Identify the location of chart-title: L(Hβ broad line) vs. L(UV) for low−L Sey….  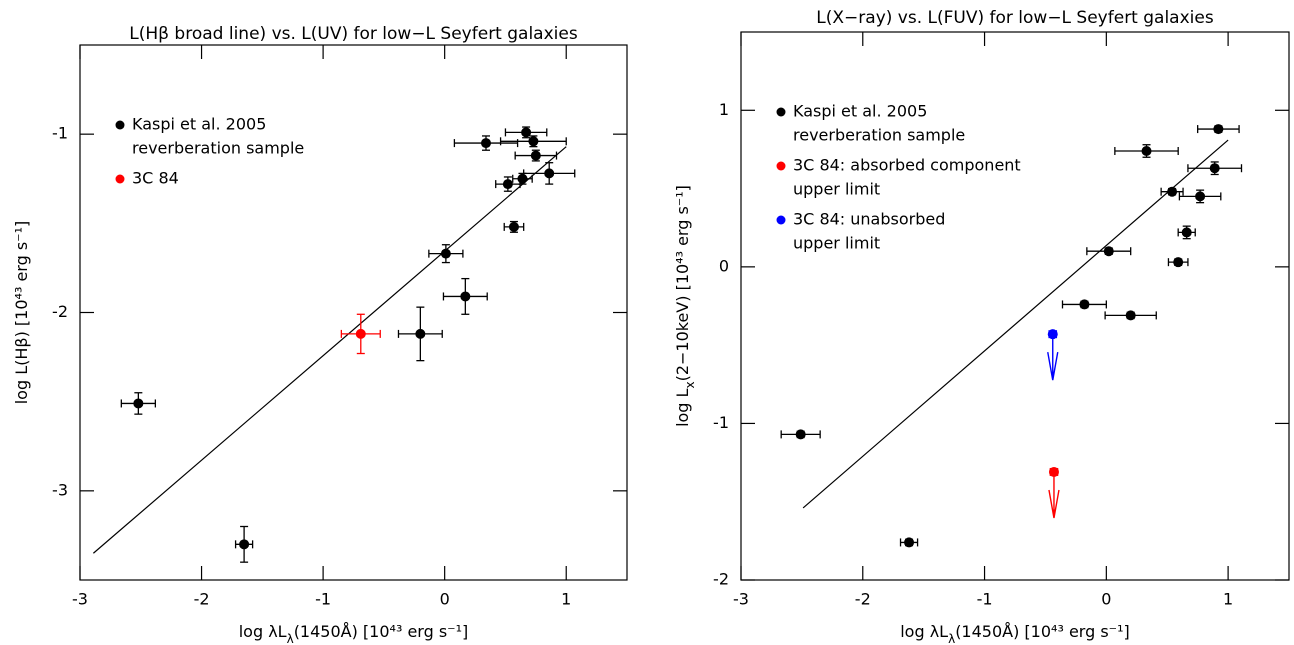
(353, 34).